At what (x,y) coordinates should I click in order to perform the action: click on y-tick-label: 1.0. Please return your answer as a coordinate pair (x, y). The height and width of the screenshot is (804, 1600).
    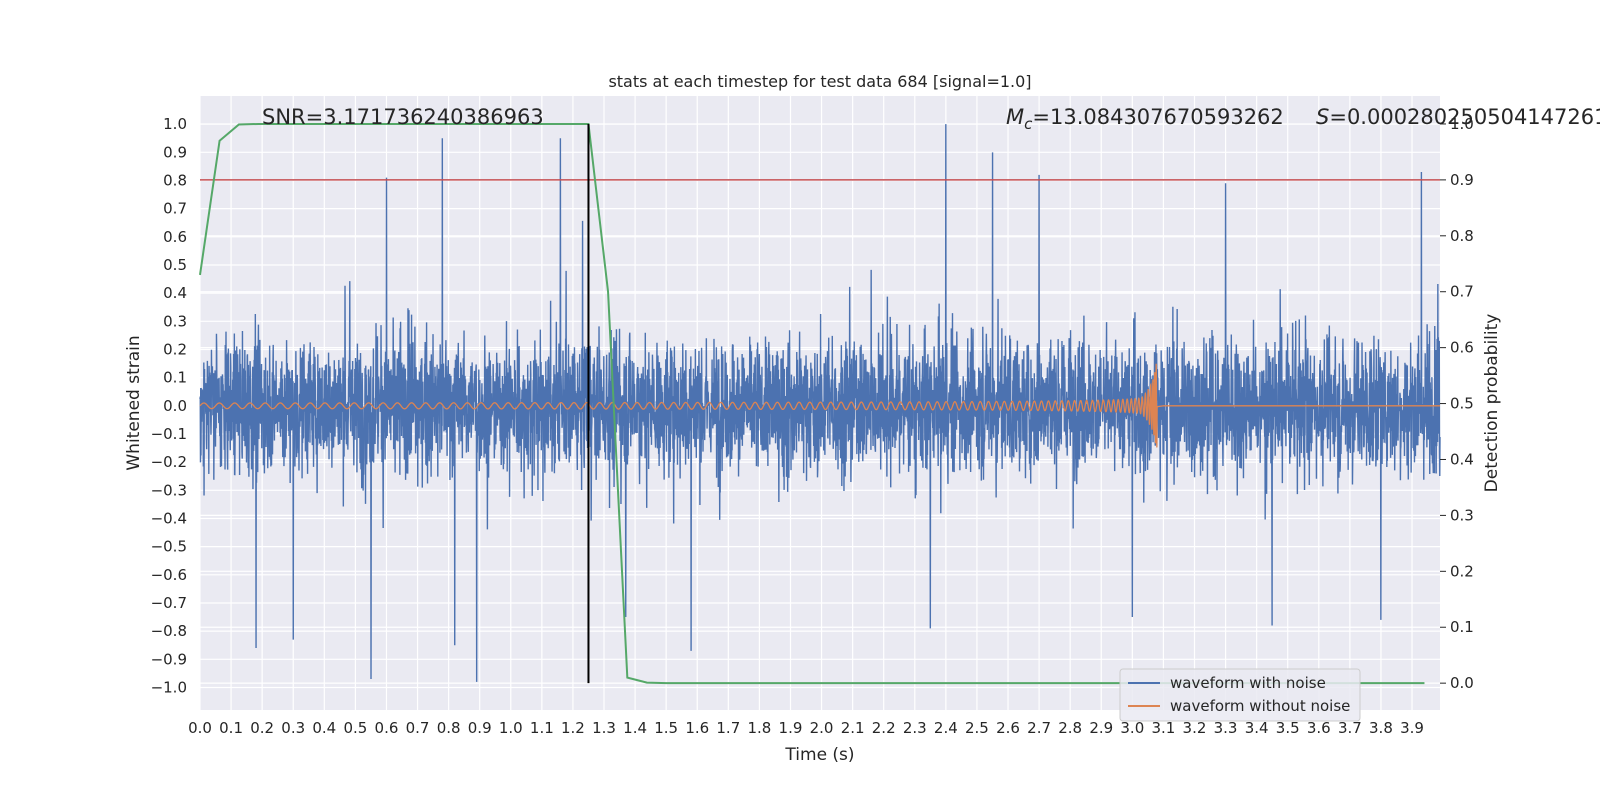
    Looking at the image, I should click on (175, 124).